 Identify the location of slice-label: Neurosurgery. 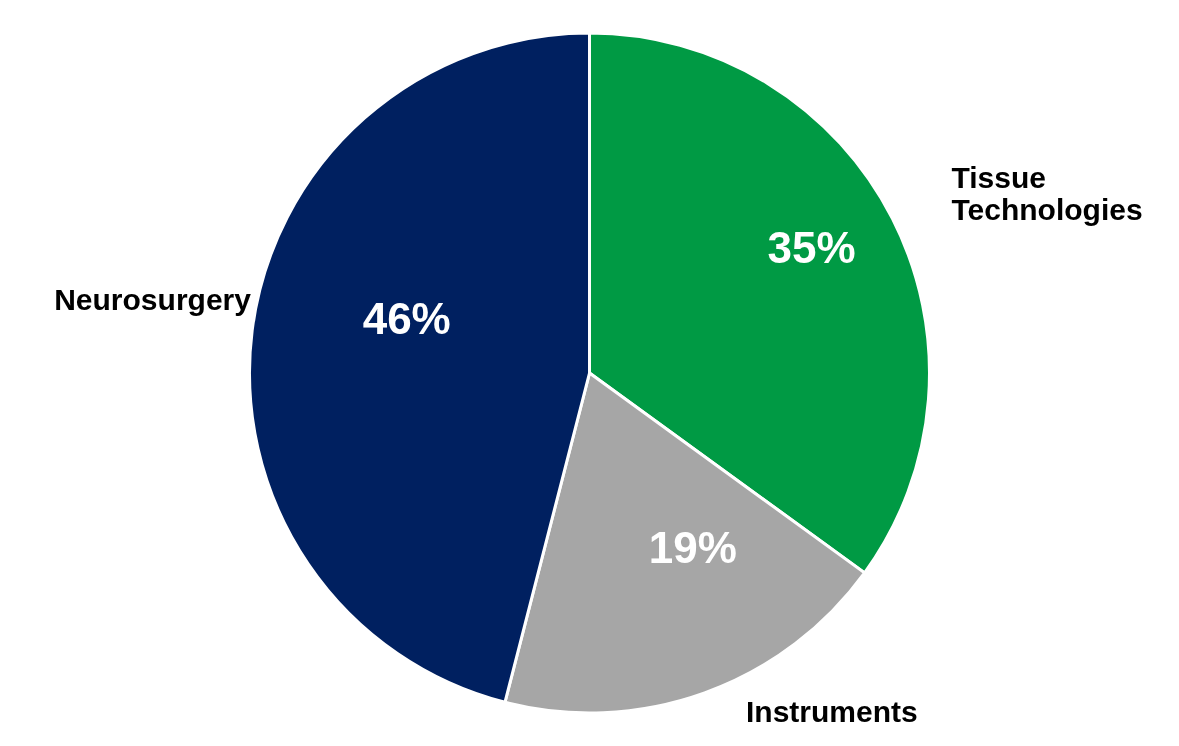
(153, 300).